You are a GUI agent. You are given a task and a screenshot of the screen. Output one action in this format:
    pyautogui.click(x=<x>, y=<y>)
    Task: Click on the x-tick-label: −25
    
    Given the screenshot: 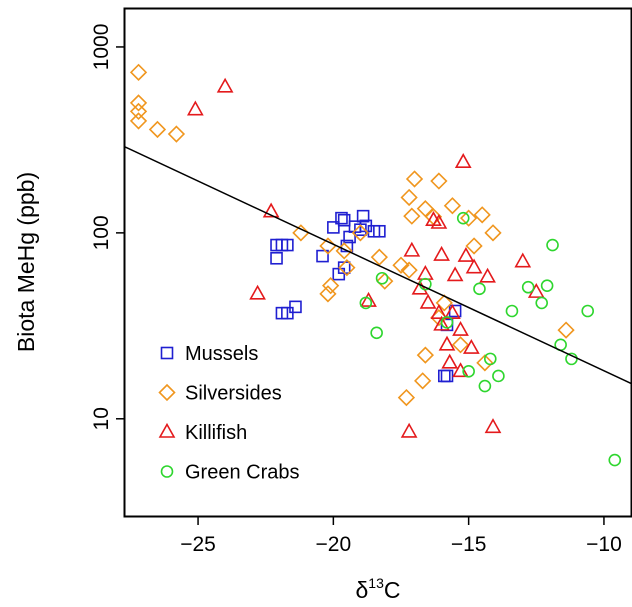 What is the action you would take?
    pyautogui.click(x=198, y=544)
    